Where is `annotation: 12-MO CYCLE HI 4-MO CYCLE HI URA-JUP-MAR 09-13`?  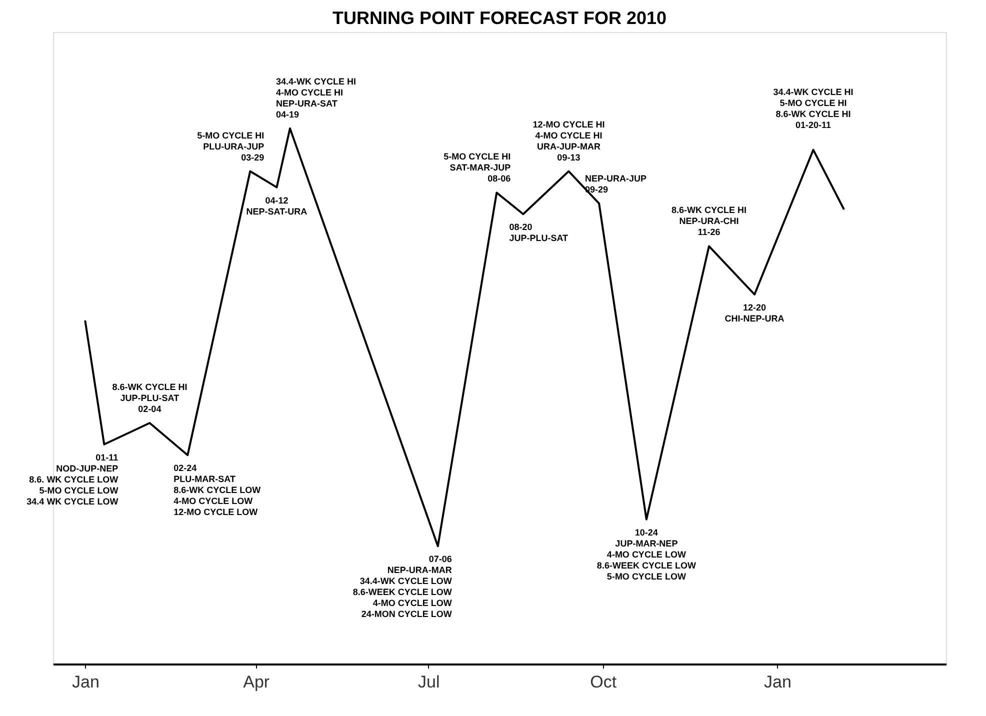
annotation: 12-MO CYCLE HI 4-MO CYCLE HI URA-JUP-MAR 09-13 is located at coordinates (568, 140).